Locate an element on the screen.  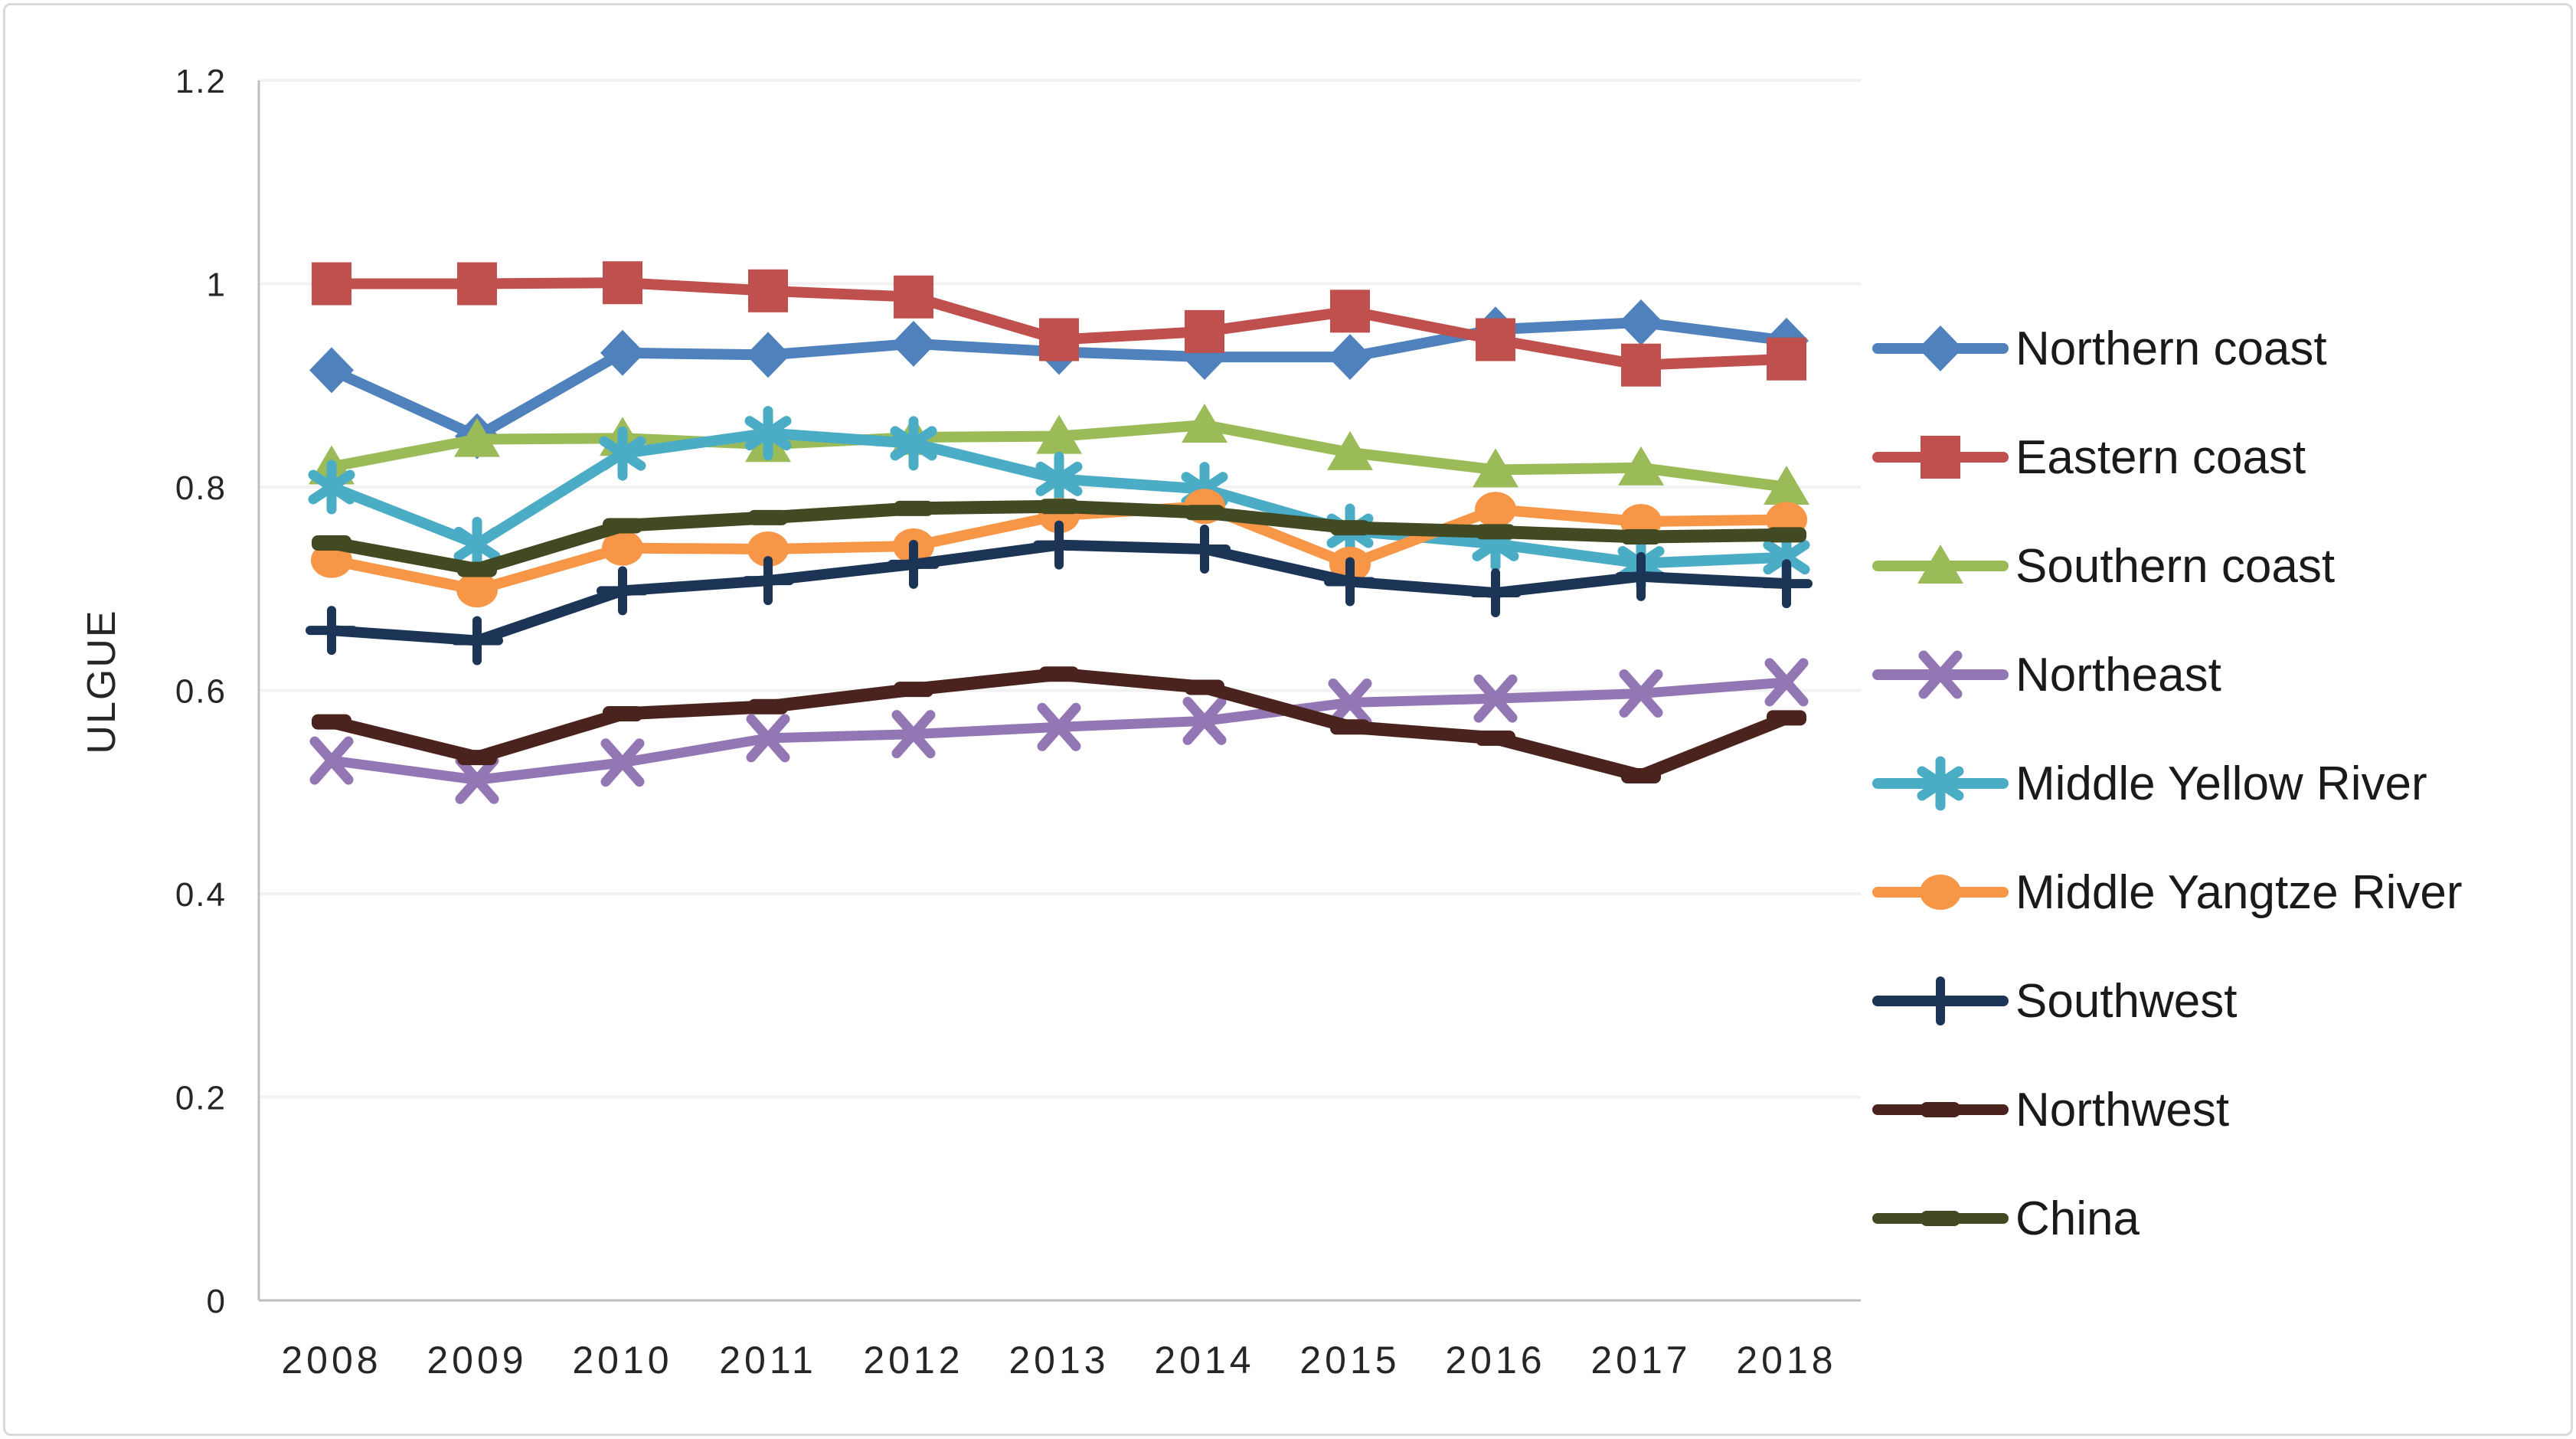
data-point-middle-yellow-river-2010 is located at coordinates (622, 453).